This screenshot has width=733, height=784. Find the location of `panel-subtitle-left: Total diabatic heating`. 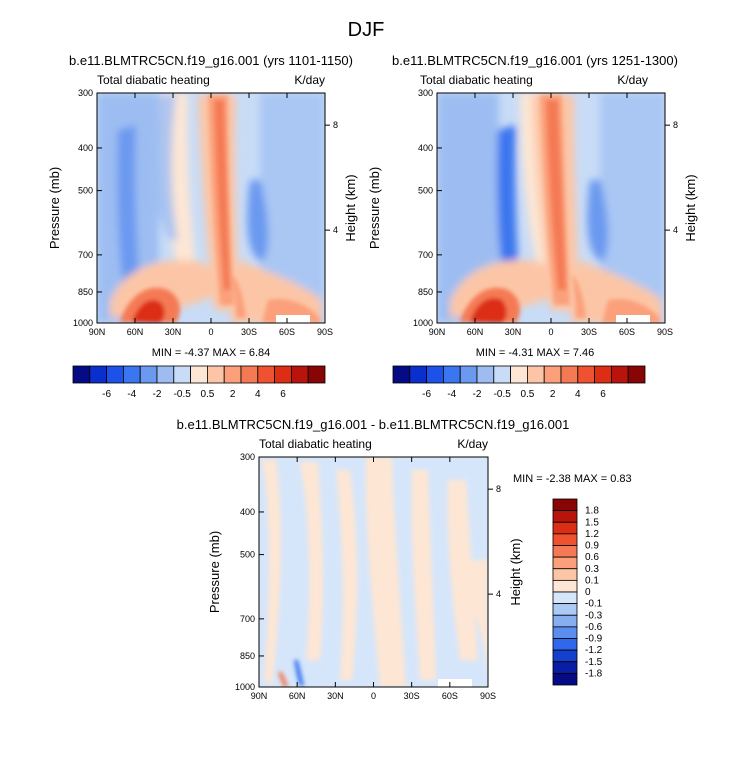

panel-subtitle-left: Total diabatic heating is located at coordinates (476, 80).